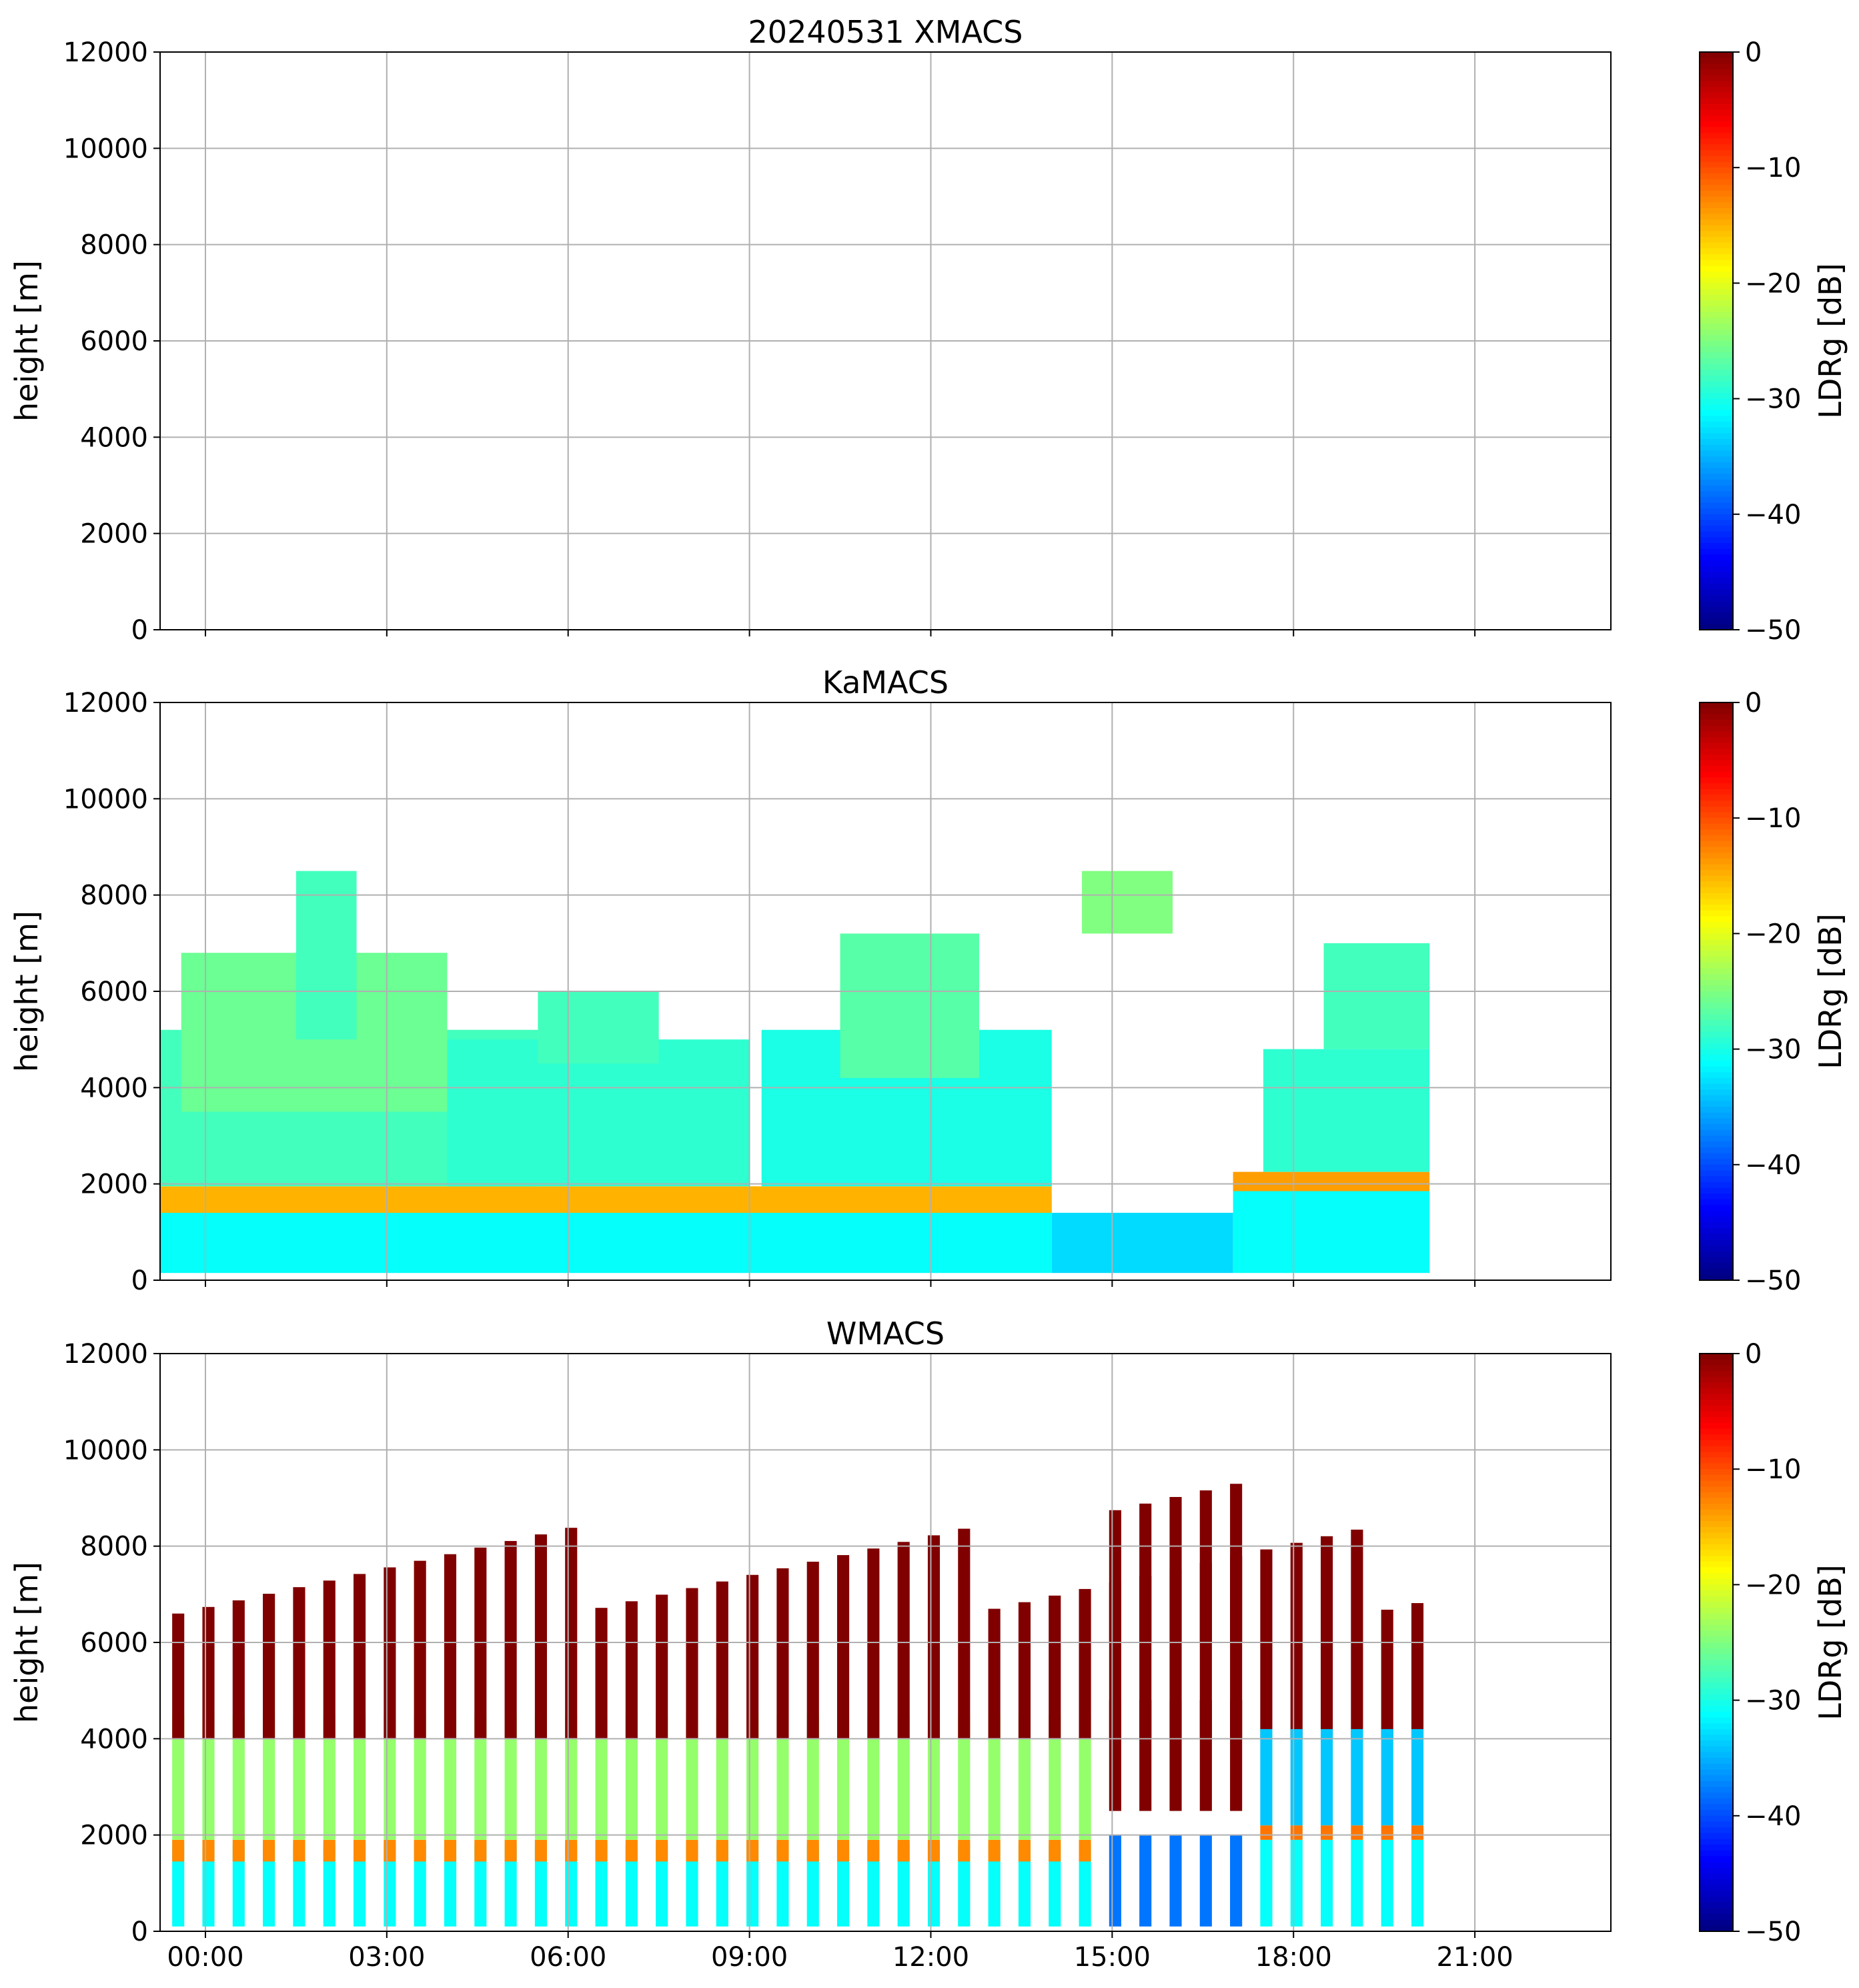 The height and width of the screenshot is (1988, 1859). I want to click on colorbar-tick-label: −50, so click(1773, 1281).